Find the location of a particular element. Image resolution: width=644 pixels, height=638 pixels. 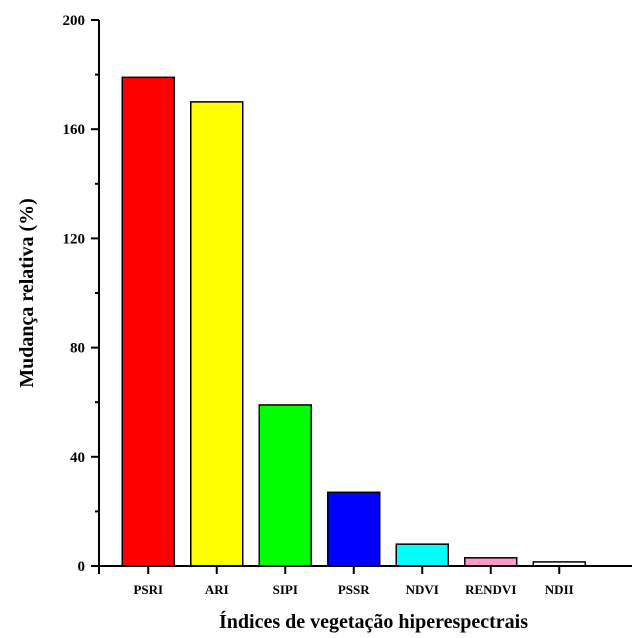

x-axis-ticks: PSRI ARI SIPI PSSR NDVI RENDVI NDII is located at coordinates (336, 581).